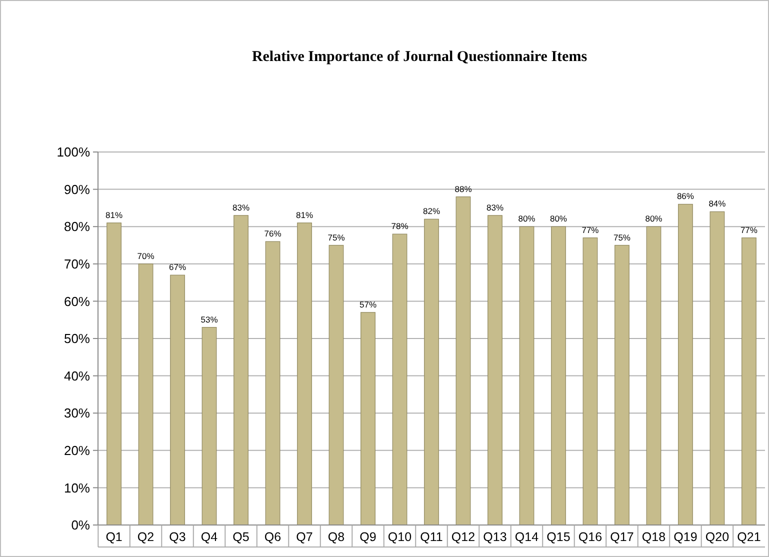  What do you see at coordinates (73, 152) in the screenshot?
I see `y-tick-label: 100%` at bounding box center [73, 152].